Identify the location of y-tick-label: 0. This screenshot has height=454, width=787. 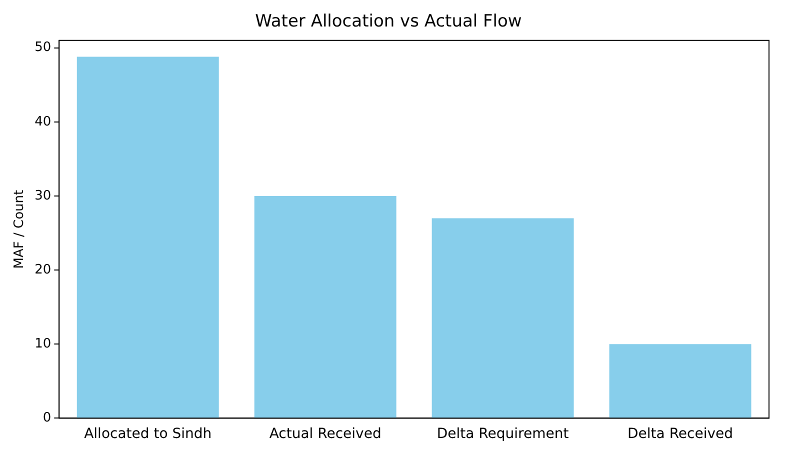
(47, 418).